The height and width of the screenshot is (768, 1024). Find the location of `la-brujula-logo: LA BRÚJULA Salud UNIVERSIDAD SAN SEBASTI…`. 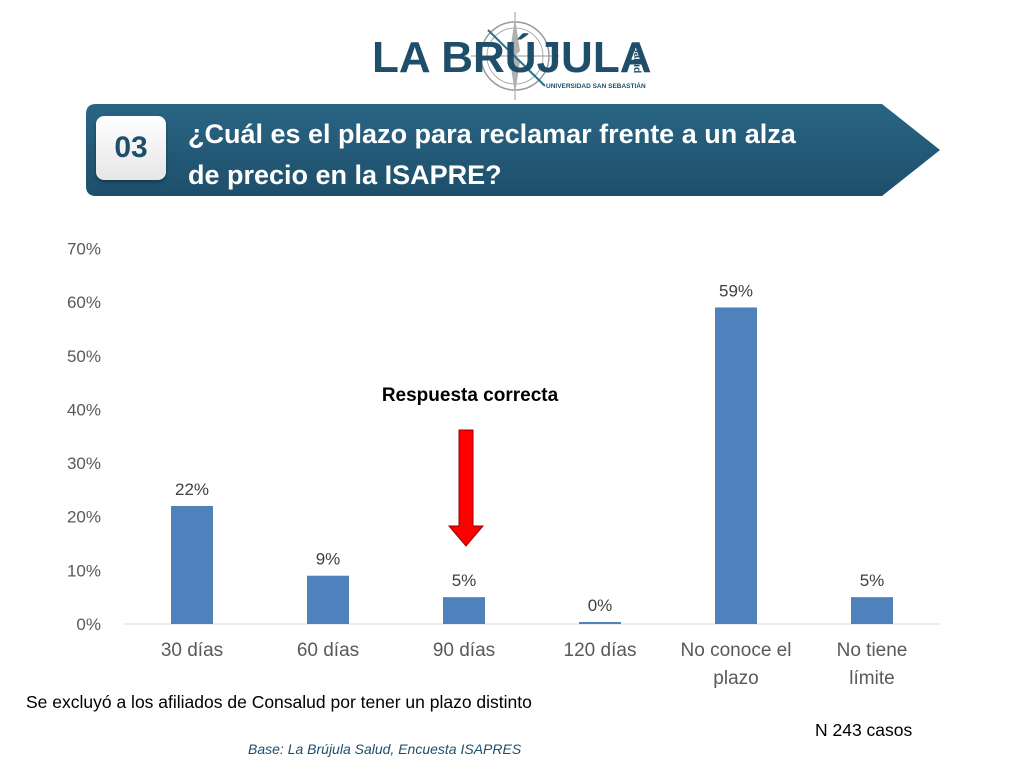

la-brujula-logo: LA BRÚJULA Salud UNIVERSIDAD SAN SEBASTI… is located at coordinates (510, 54).